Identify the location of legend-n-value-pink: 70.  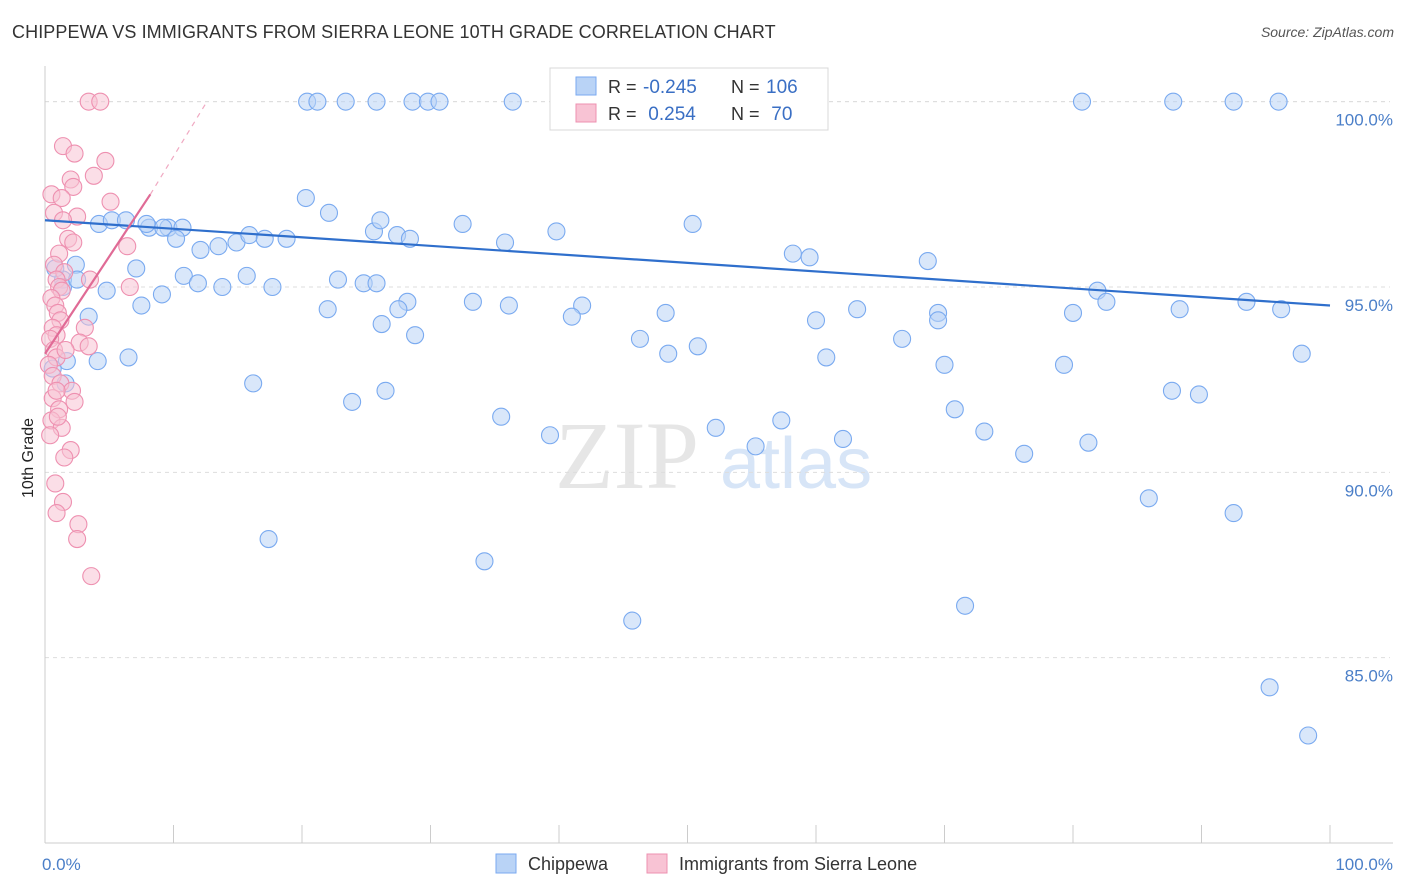
(779, 114).